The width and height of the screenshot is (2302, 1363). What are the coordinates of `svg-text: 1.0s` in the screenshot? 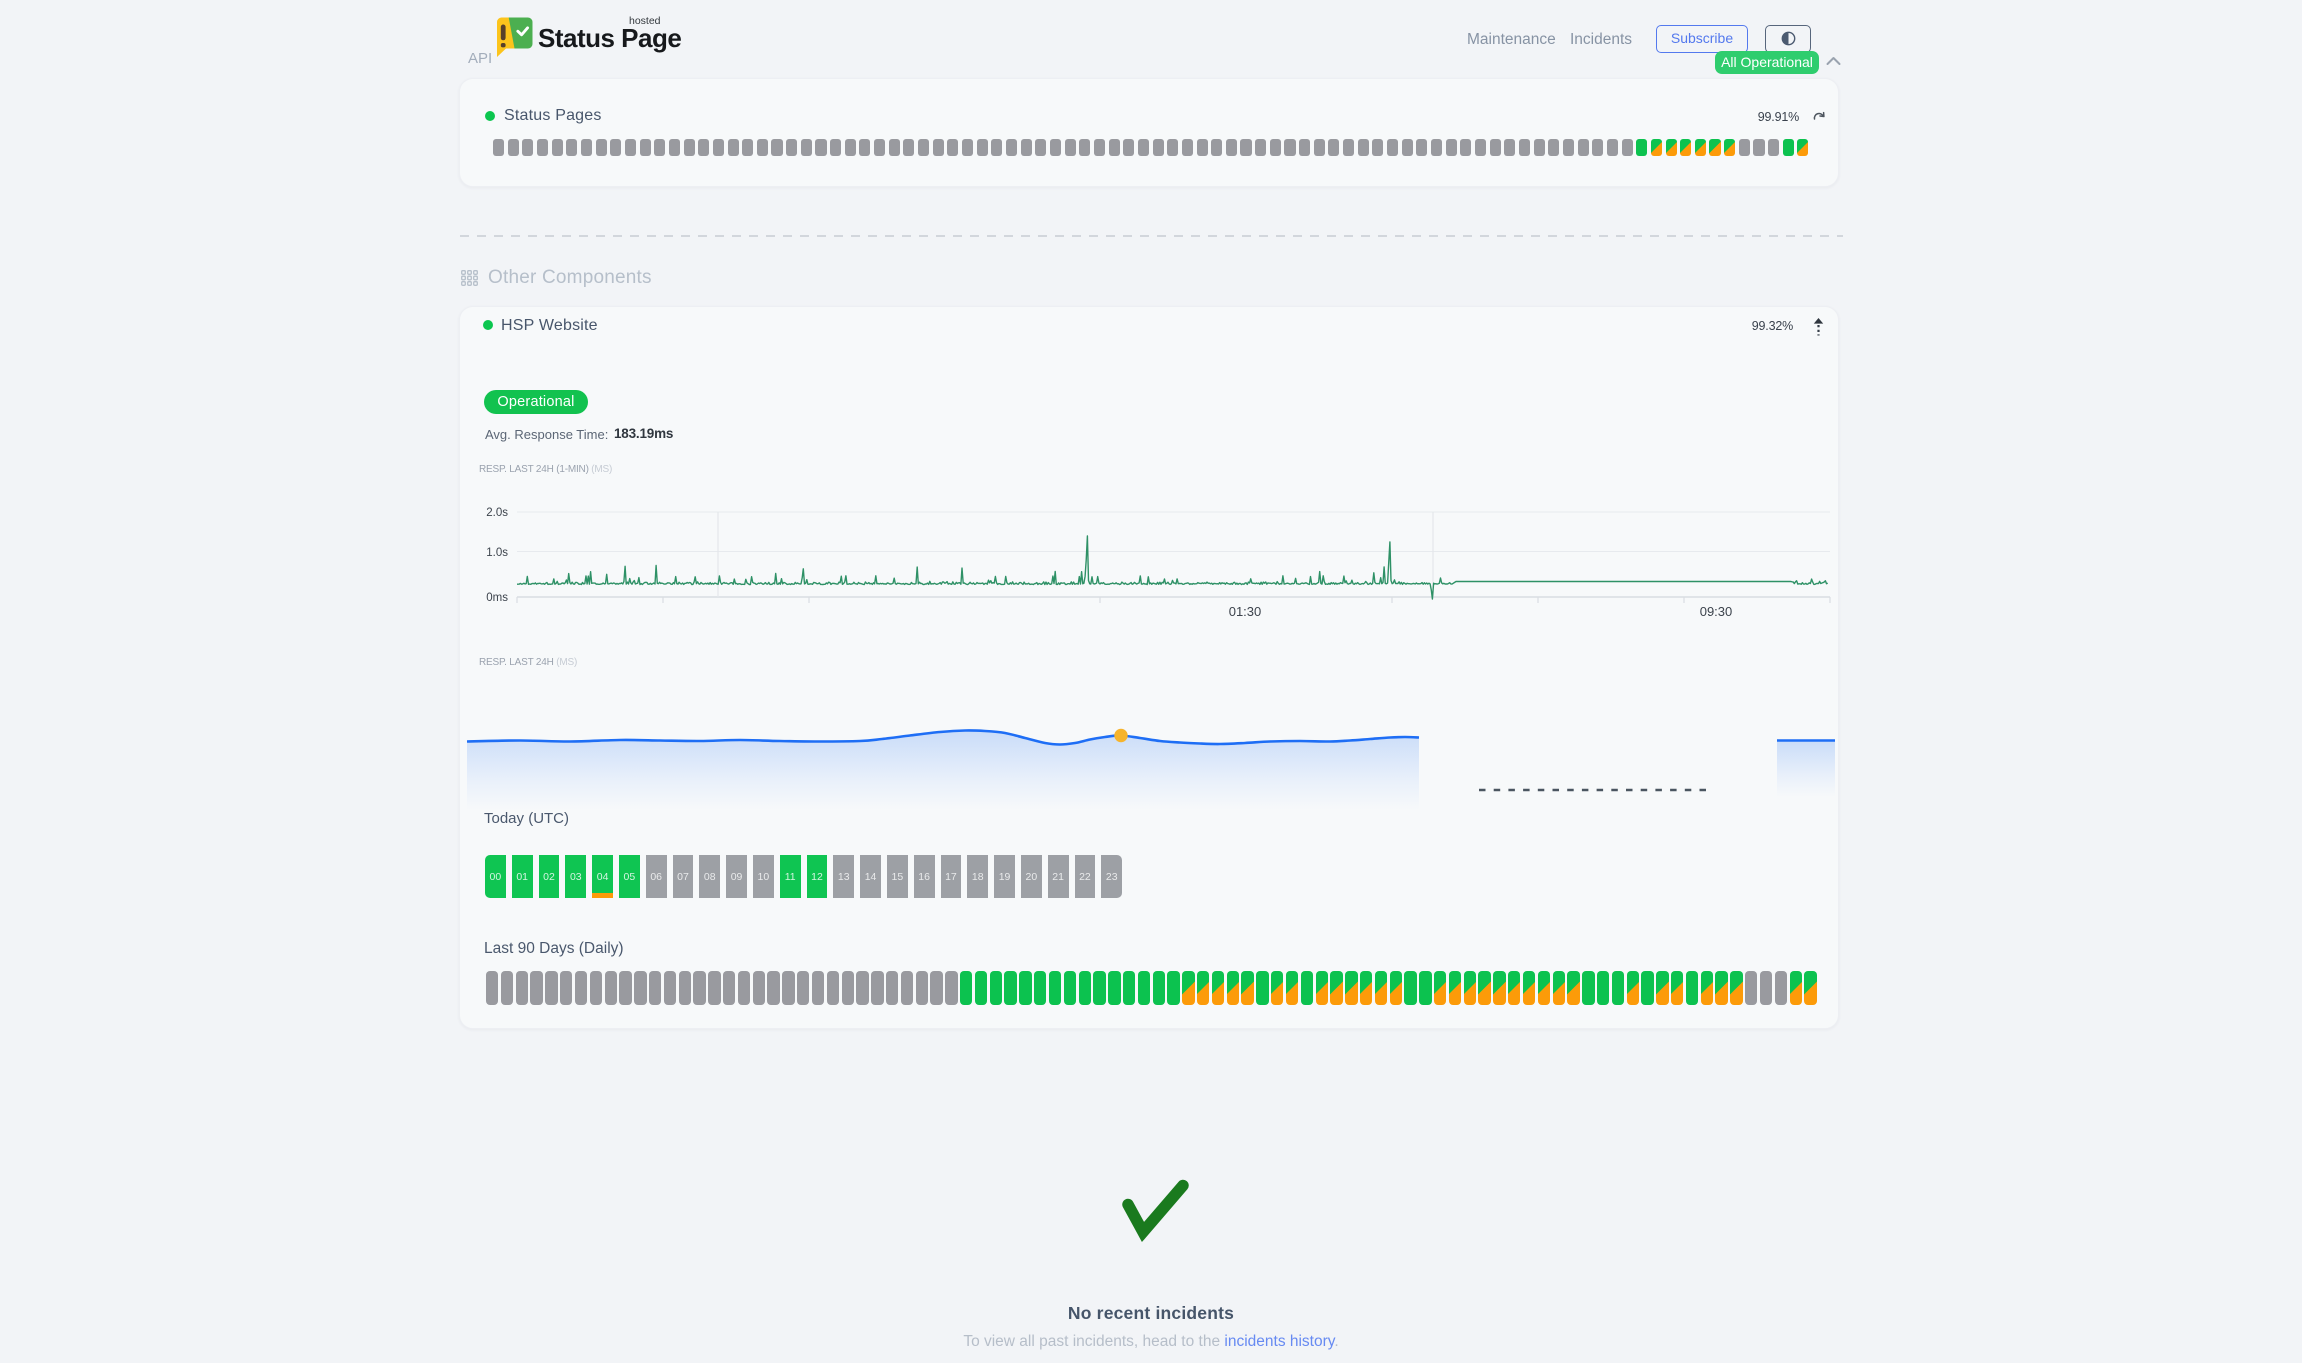 It's located at (497, 553).